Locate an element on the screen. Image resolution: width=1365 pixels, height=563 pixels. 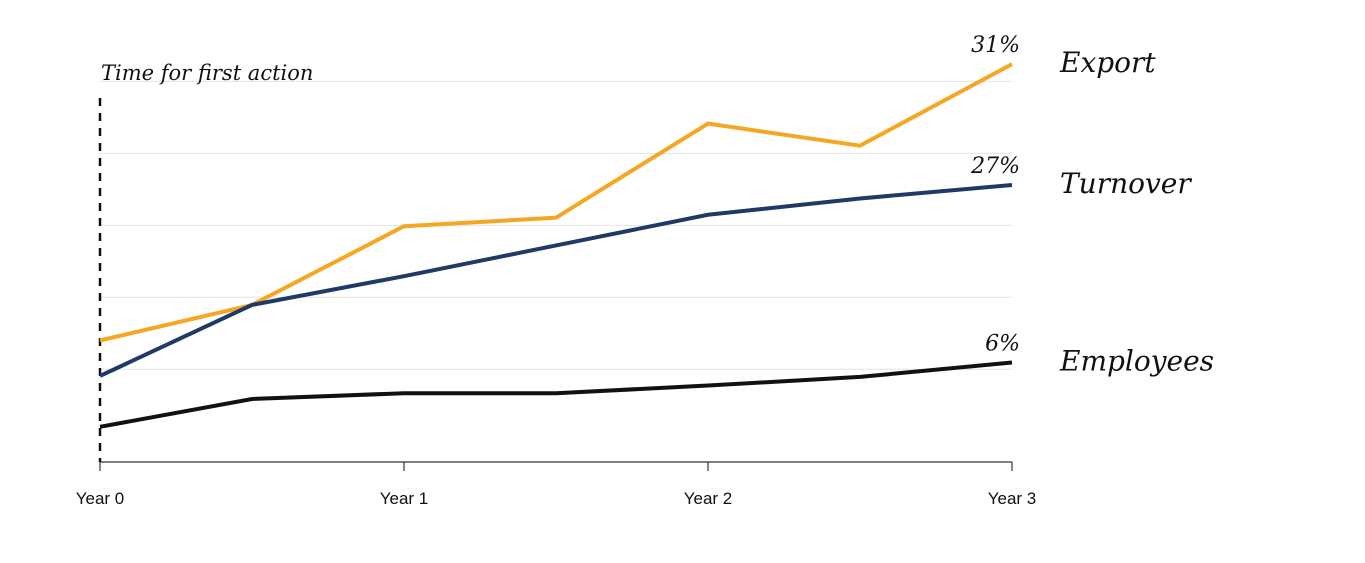
end-value-label-employees: 6% is located at coordinates (1002, 344).